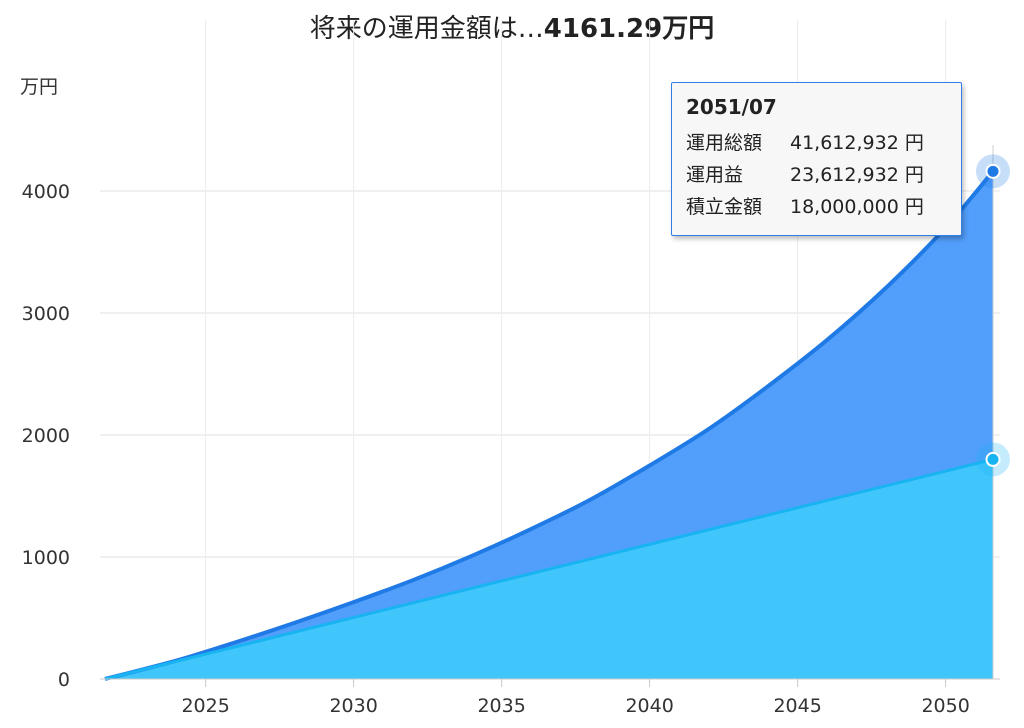  I want to click on x-tick-label: 2030, so click(353, 706).